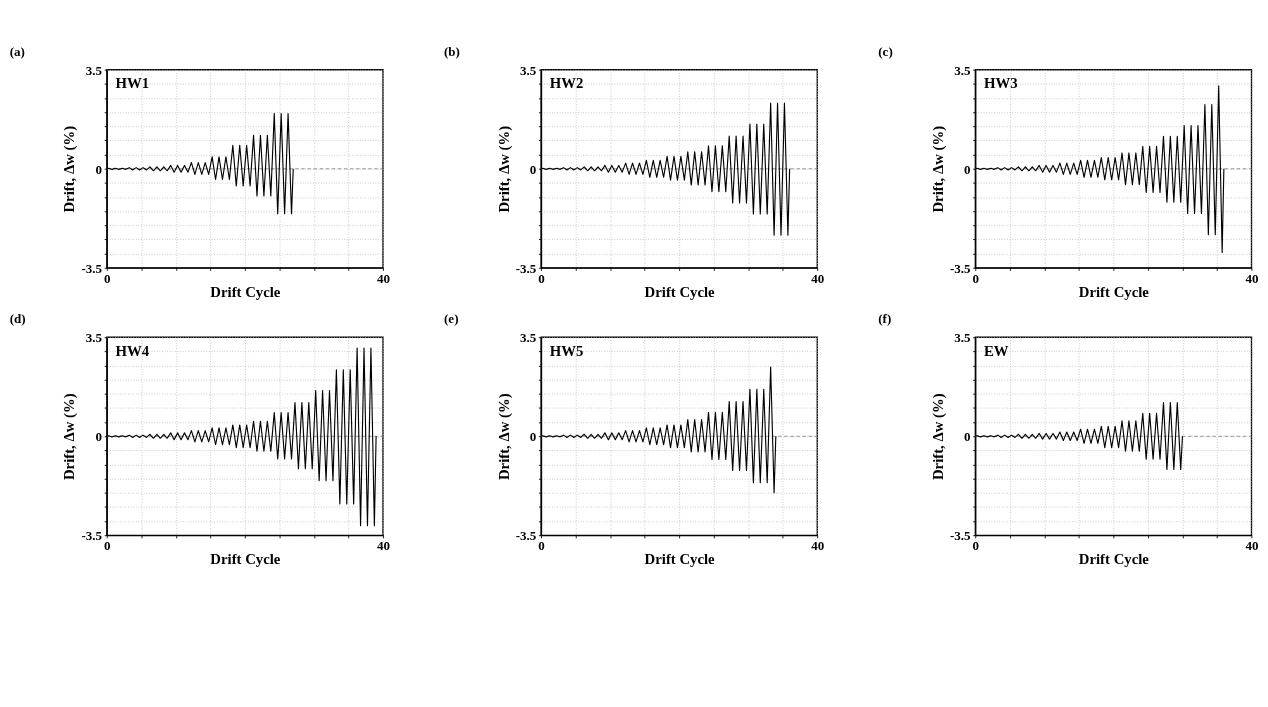 The height and width of the screenshot is (707, 1268). What do you see at coordinates (566, 83) in the screenshot?
I see `annotation: HW2` at bounding box center [566, 83].